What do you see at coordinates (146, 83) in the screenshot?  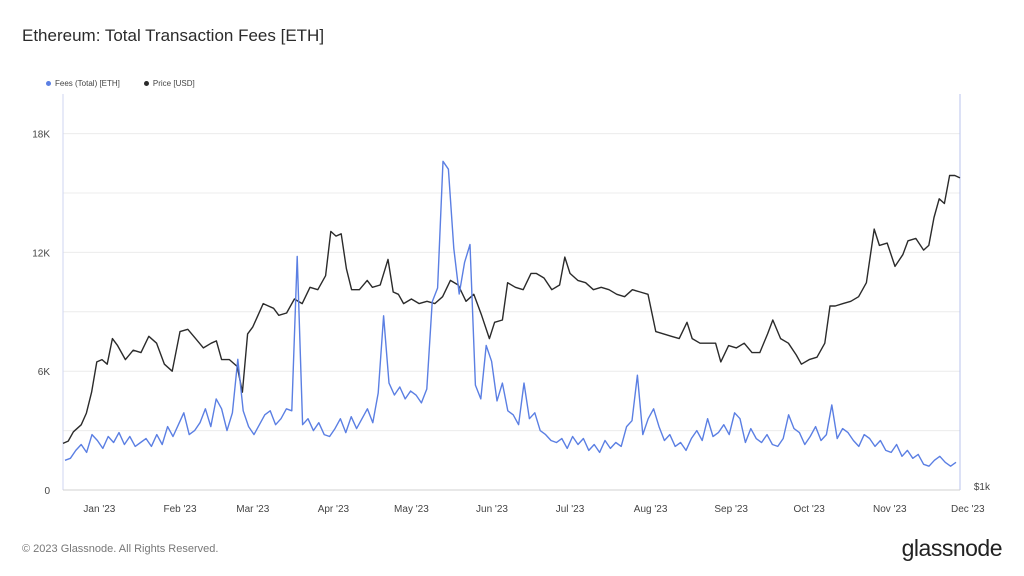 I see `price-legend-dot` at bounding box center [146, 83].